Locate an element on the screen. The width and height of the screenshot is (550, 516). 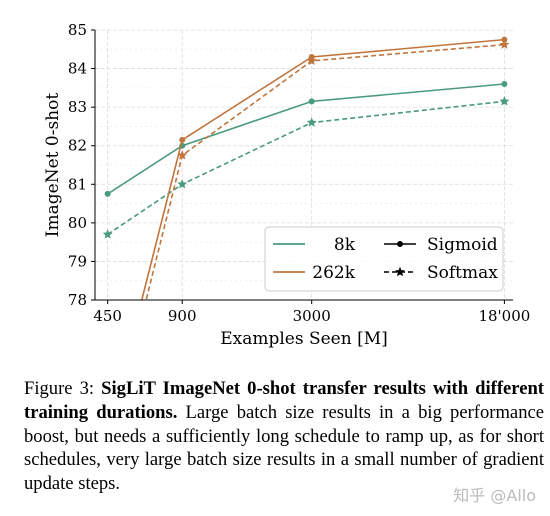
legend-label: Softmax is located at coordinates (462, 273).